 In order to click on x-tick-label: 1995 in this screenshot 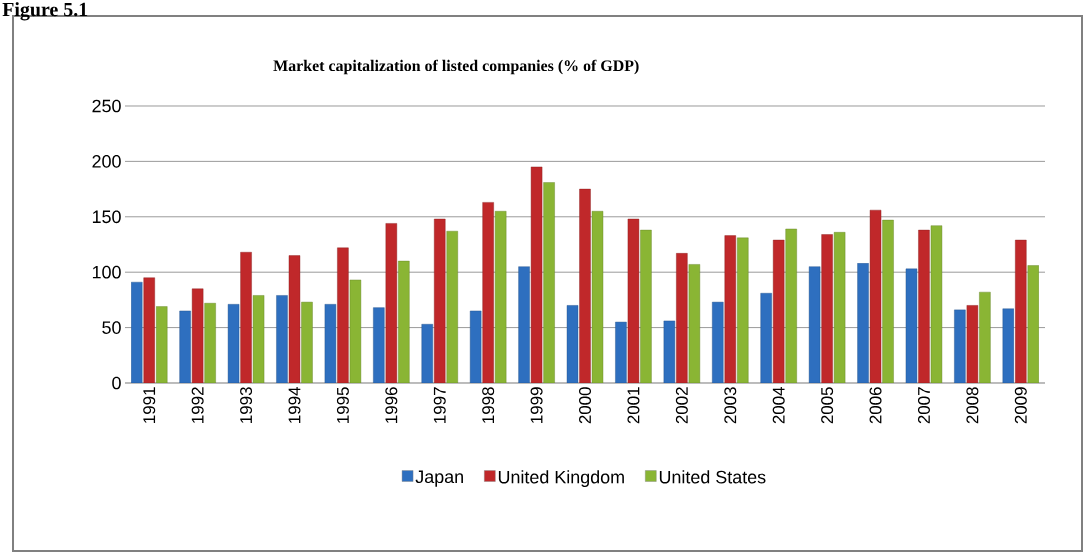, I will do `click(342, 405)`.